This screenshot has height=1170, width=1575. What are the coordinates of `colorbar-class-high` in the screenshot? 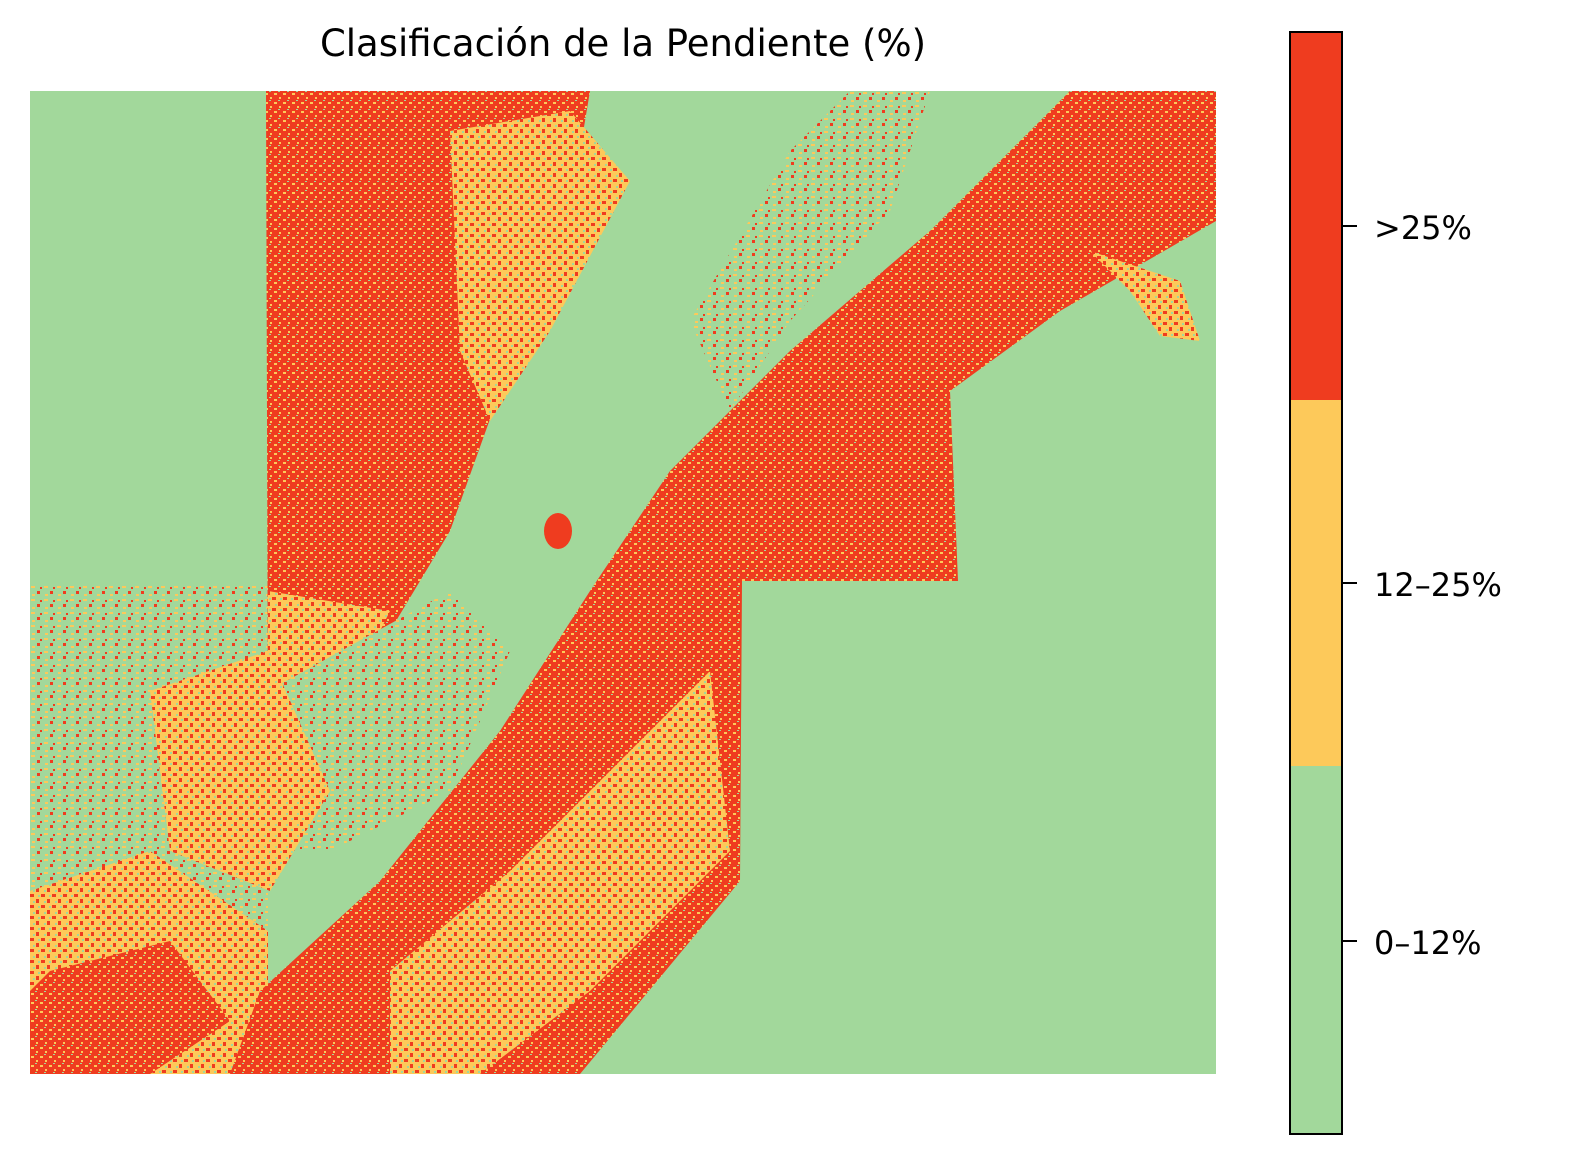 It's located at (1316, 216).